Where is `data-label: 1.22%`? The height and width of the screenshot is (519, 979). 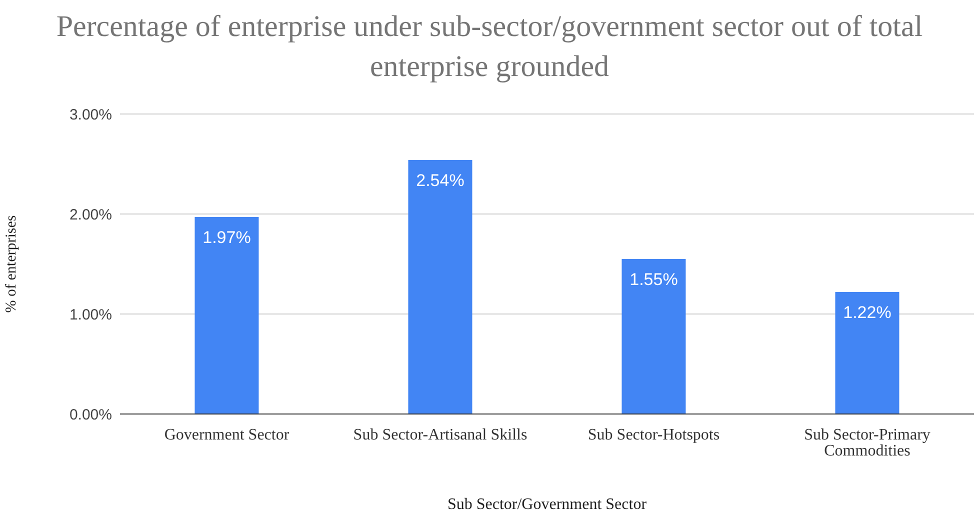
data-label: 1.22% is located at coordinates (867, 312).